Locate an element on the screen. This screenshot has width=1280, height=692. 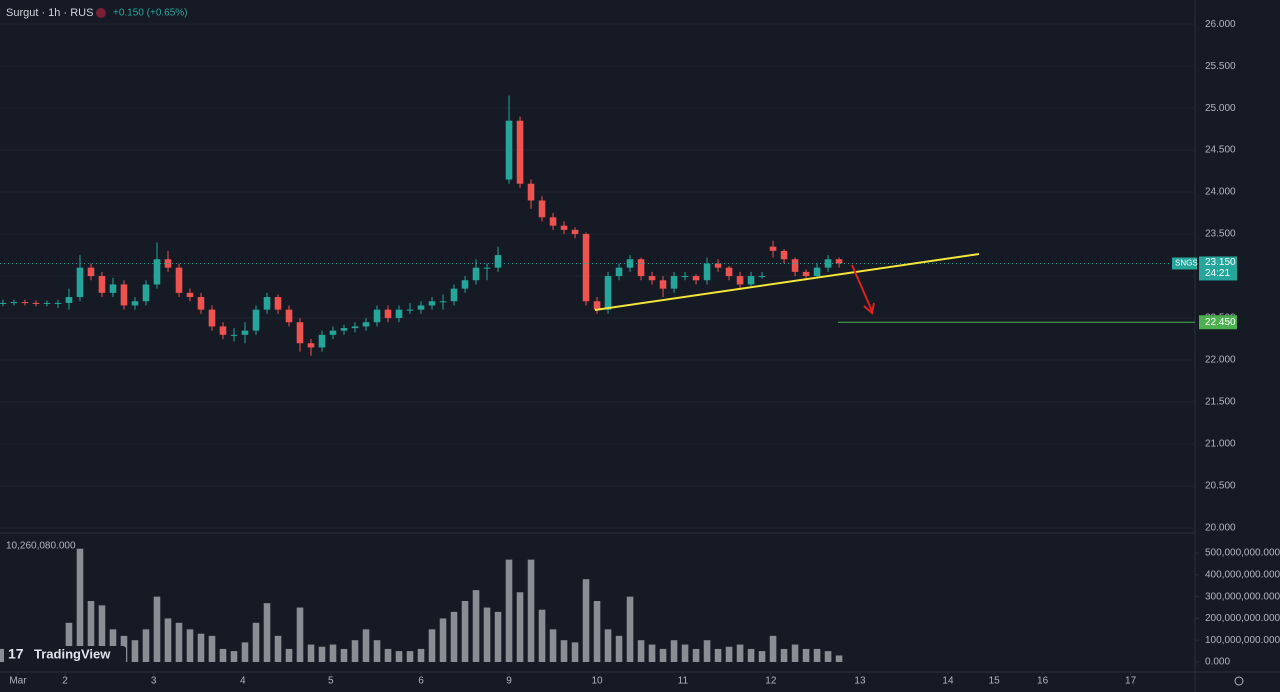
volume-tick-label: 100,000,000.000 is located at coordinates (1242, 640).